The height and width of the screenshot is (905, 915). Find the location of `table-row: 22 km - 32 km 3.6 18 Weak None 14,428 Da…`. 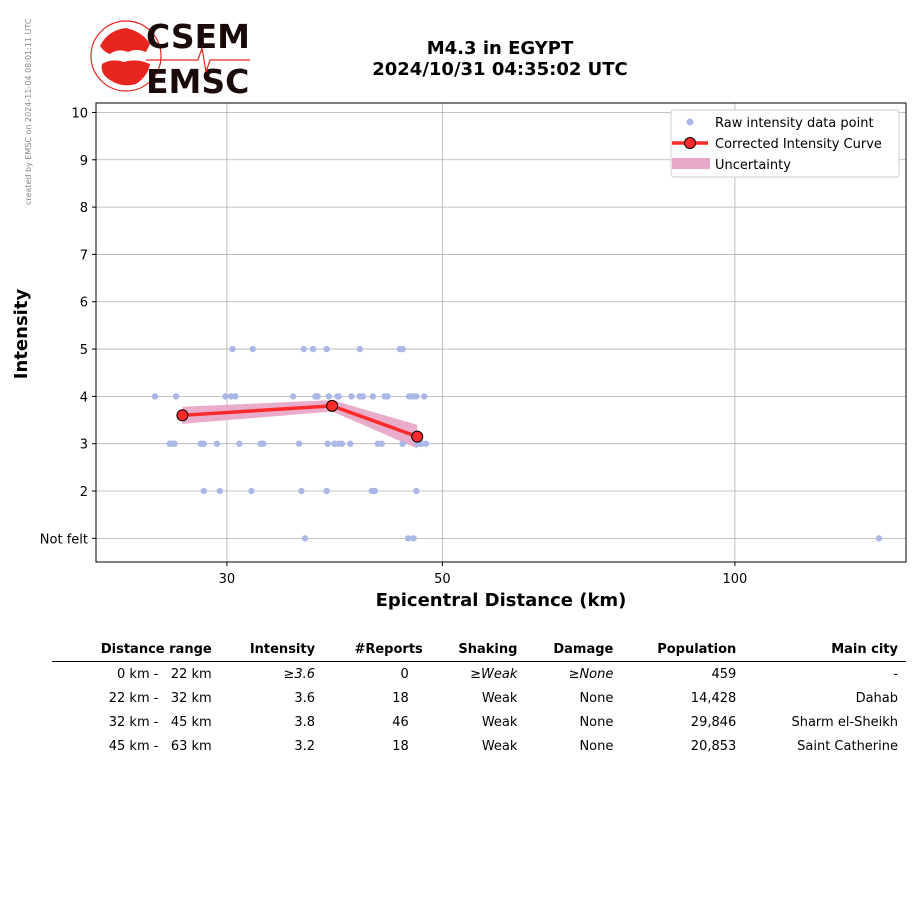

table-row: 22 km - 32 km 3.6 18 Weak None 14,428 Da… is located at coordinates (479, 699).